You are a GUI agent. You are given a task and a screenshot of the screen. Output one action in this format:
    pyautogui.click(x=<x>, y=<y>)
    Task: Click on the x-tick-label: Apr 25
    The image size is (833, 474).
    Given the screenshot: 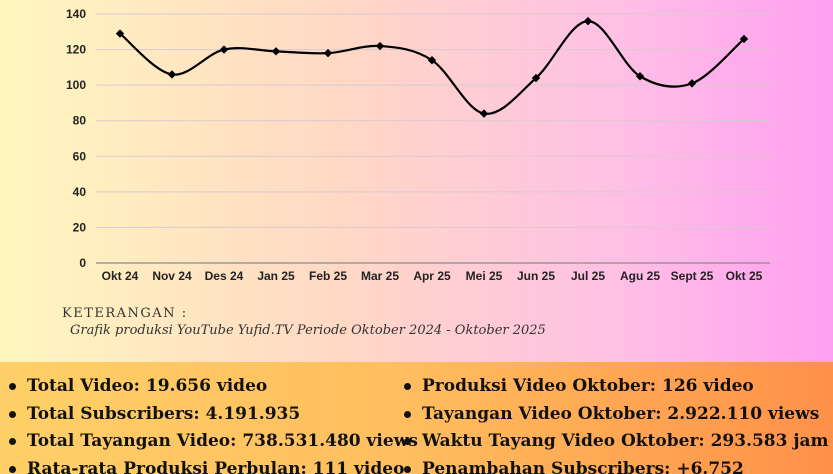 What is the action you would take?
    pyautogui.click(x=432, y=276)
    